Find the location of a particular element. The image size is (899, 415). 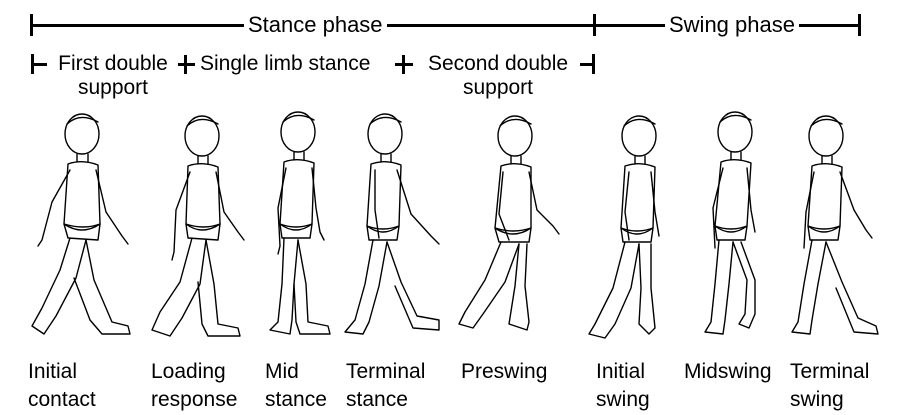

label-terminal-swing-line1: Terminal is located at coordinates (830, 371).